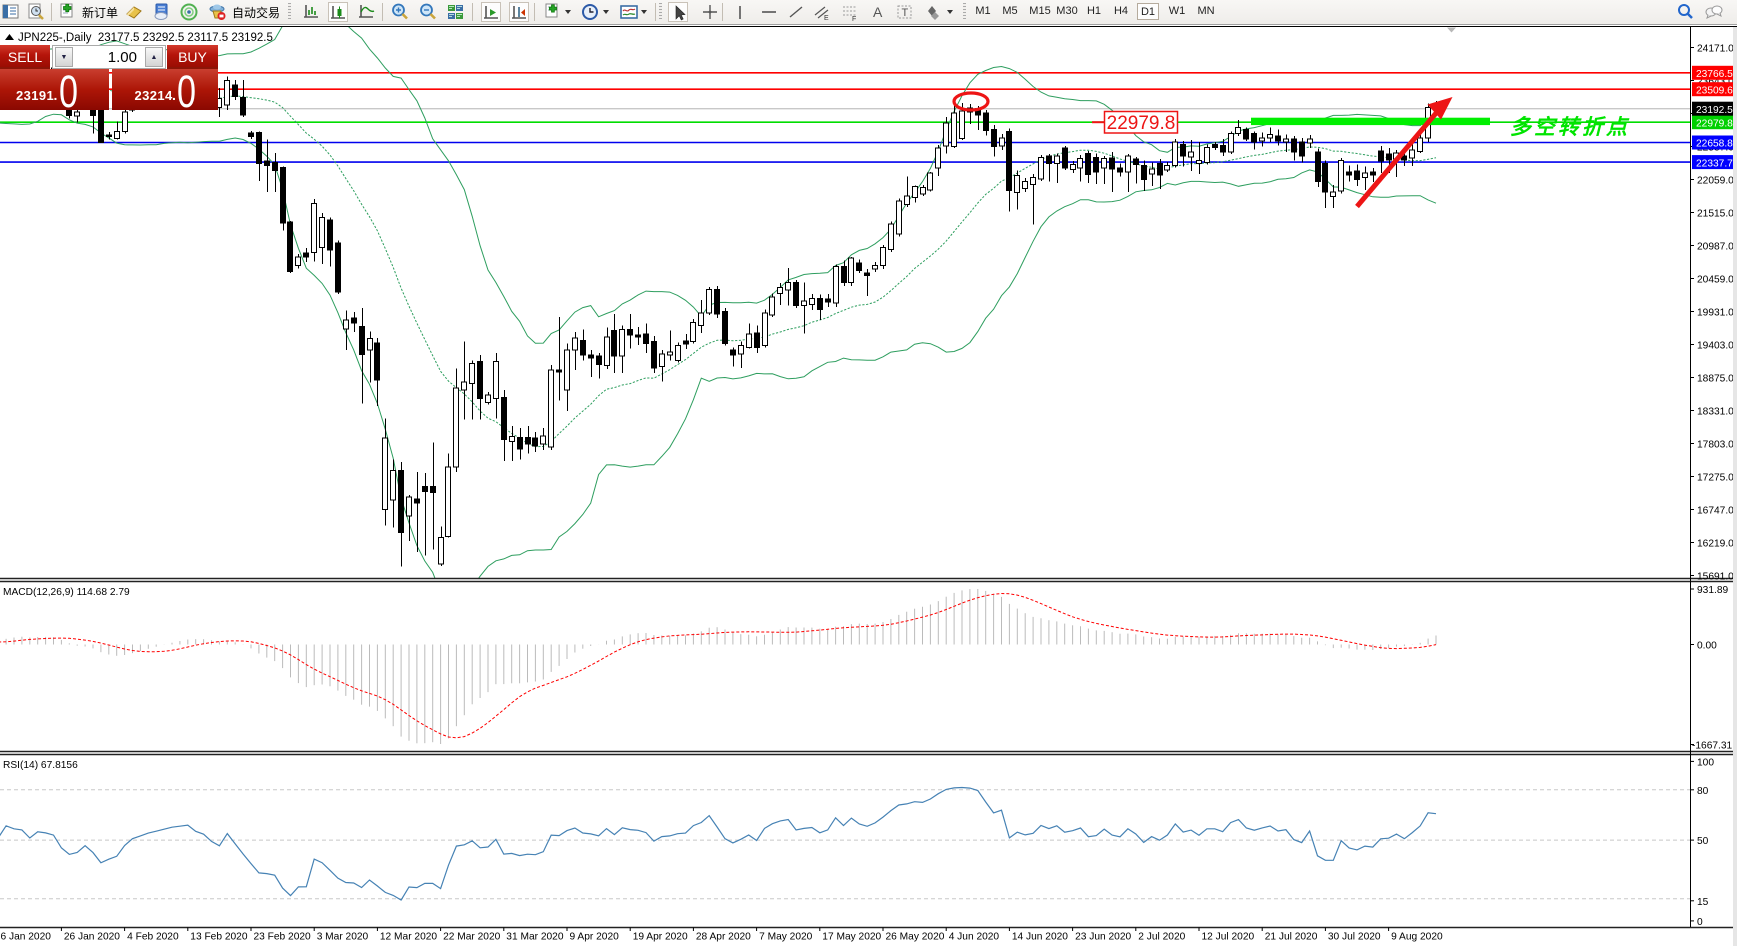  What do you see at coordinates (1570, 127) in the screenshot?
I see `svg-text: 多空转折点` at bounding box center [1570, 127].